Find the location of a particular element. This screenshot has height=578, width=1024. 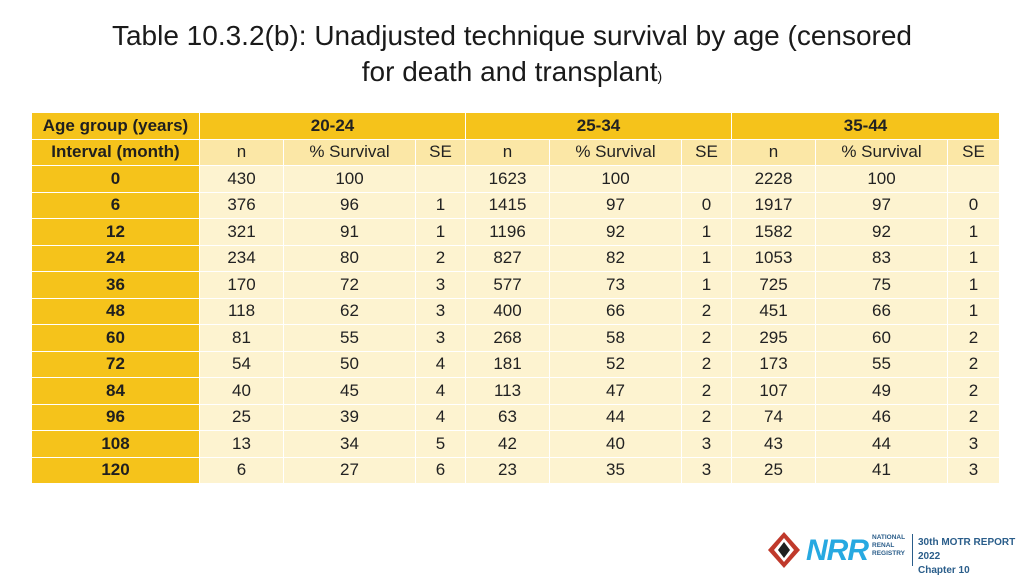

cell-n: 81 is located at coordinates (241, 338).